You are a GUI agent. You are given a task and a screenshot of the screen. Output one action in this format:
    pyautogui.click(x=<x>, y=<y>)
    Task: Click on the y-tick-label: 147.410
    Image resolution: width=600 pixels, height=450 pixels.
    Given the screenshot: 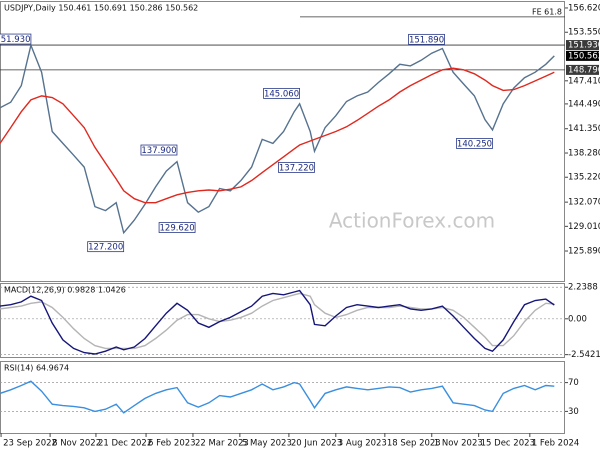 What is the action you would take?
    pyautogui.click(x=584, y=81)
    